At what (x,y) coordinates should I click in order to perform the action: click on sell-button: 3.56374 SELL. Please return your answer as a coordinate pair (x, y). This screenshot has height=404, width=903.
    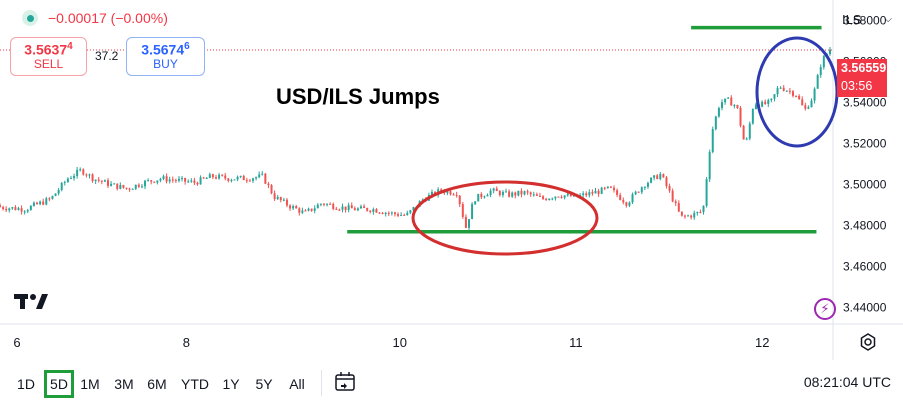
    Looking at the image, I should click on (48, 56).